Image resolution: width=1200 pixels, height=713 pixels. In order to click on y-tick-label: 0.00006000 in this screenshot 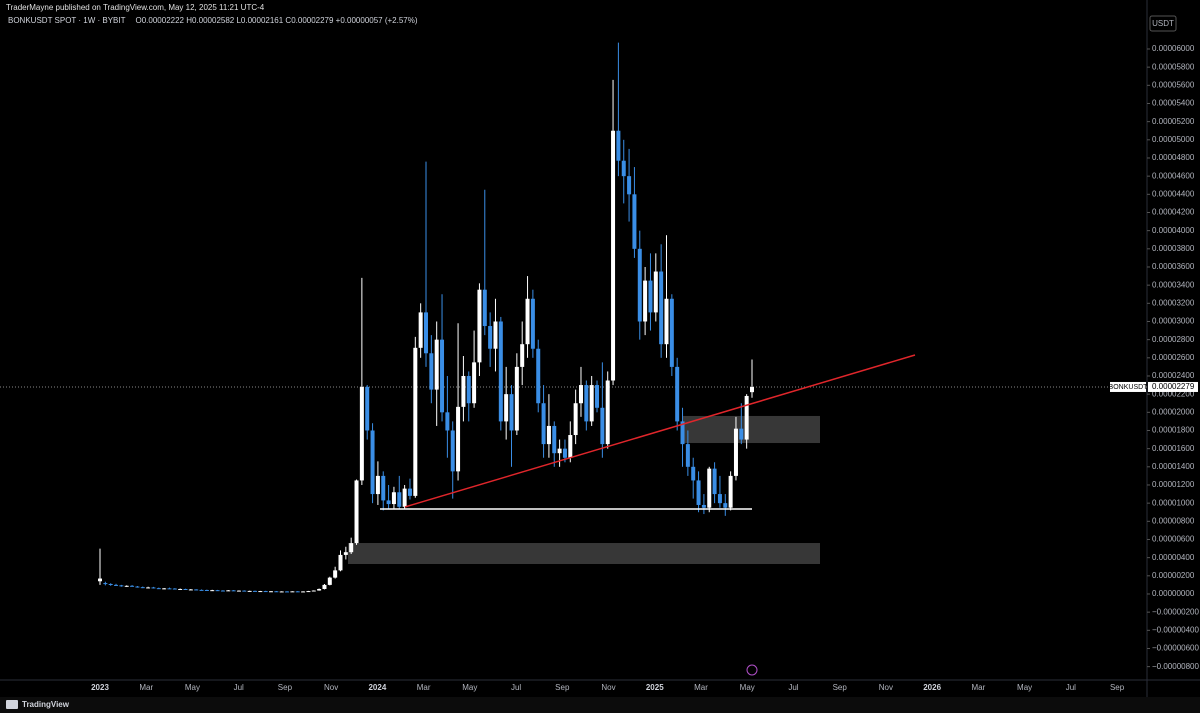, I will do `click(1173, 48)`.